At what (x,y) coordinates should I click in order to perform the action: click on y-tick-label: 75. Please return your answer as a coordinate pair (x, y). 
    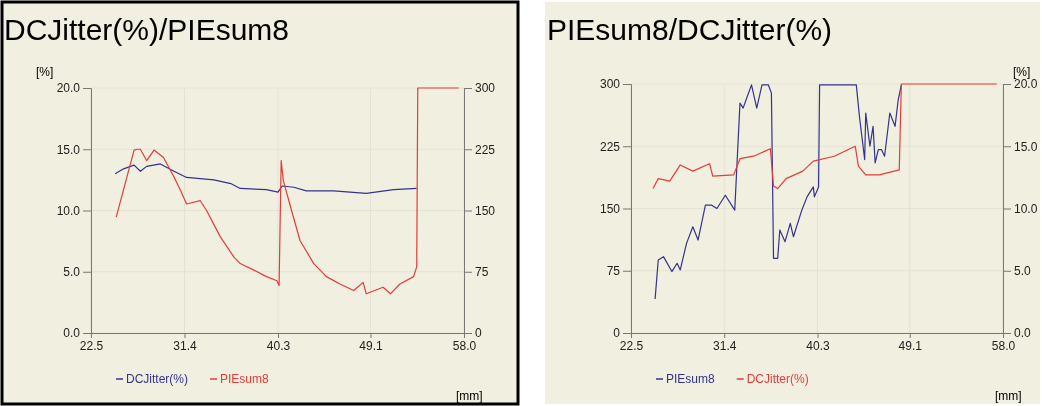
    Looking at the image, I should click on (613, 271).